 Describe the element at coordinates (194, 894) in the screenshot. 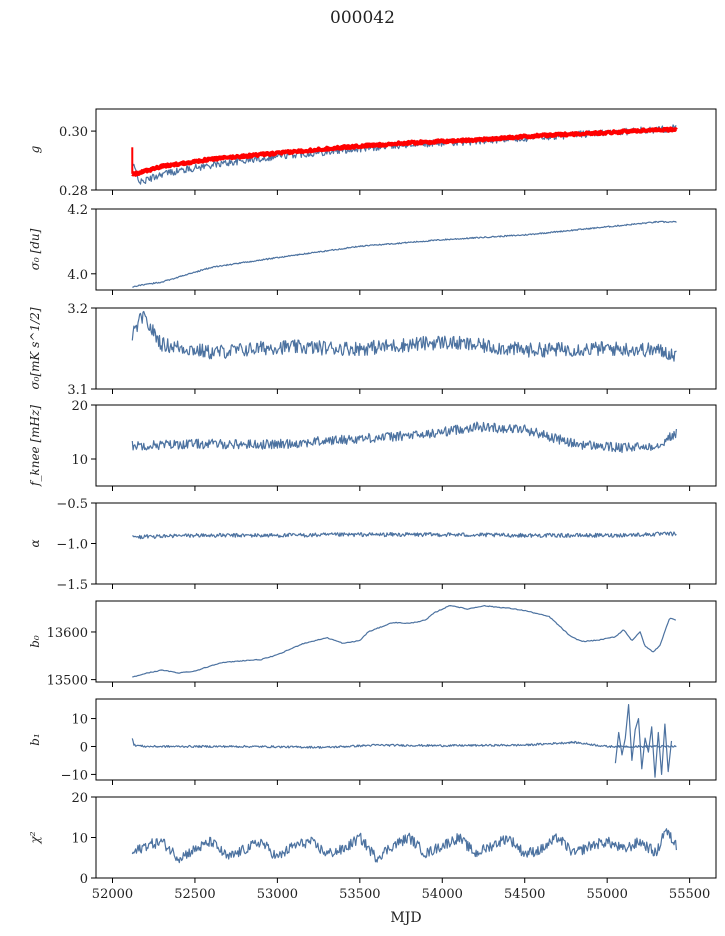

I see `x-tick-label: 52500` at that location.